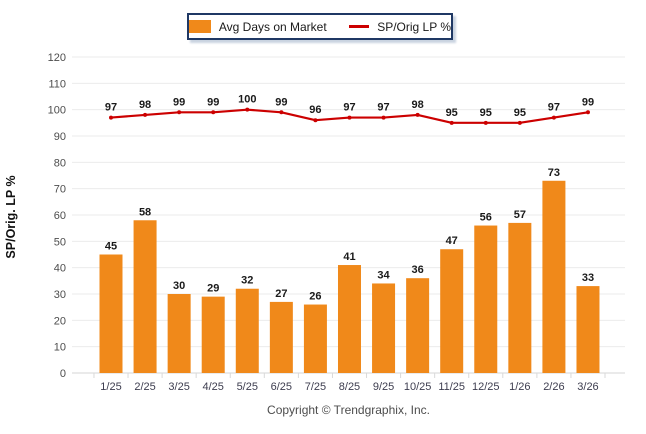 The height and width of the screenshot is (434, 646). What do you see at coordinates (281, 102) in the screenshot?
I see `line-value-label-6/25: 99` at bounding box center [281, 102].